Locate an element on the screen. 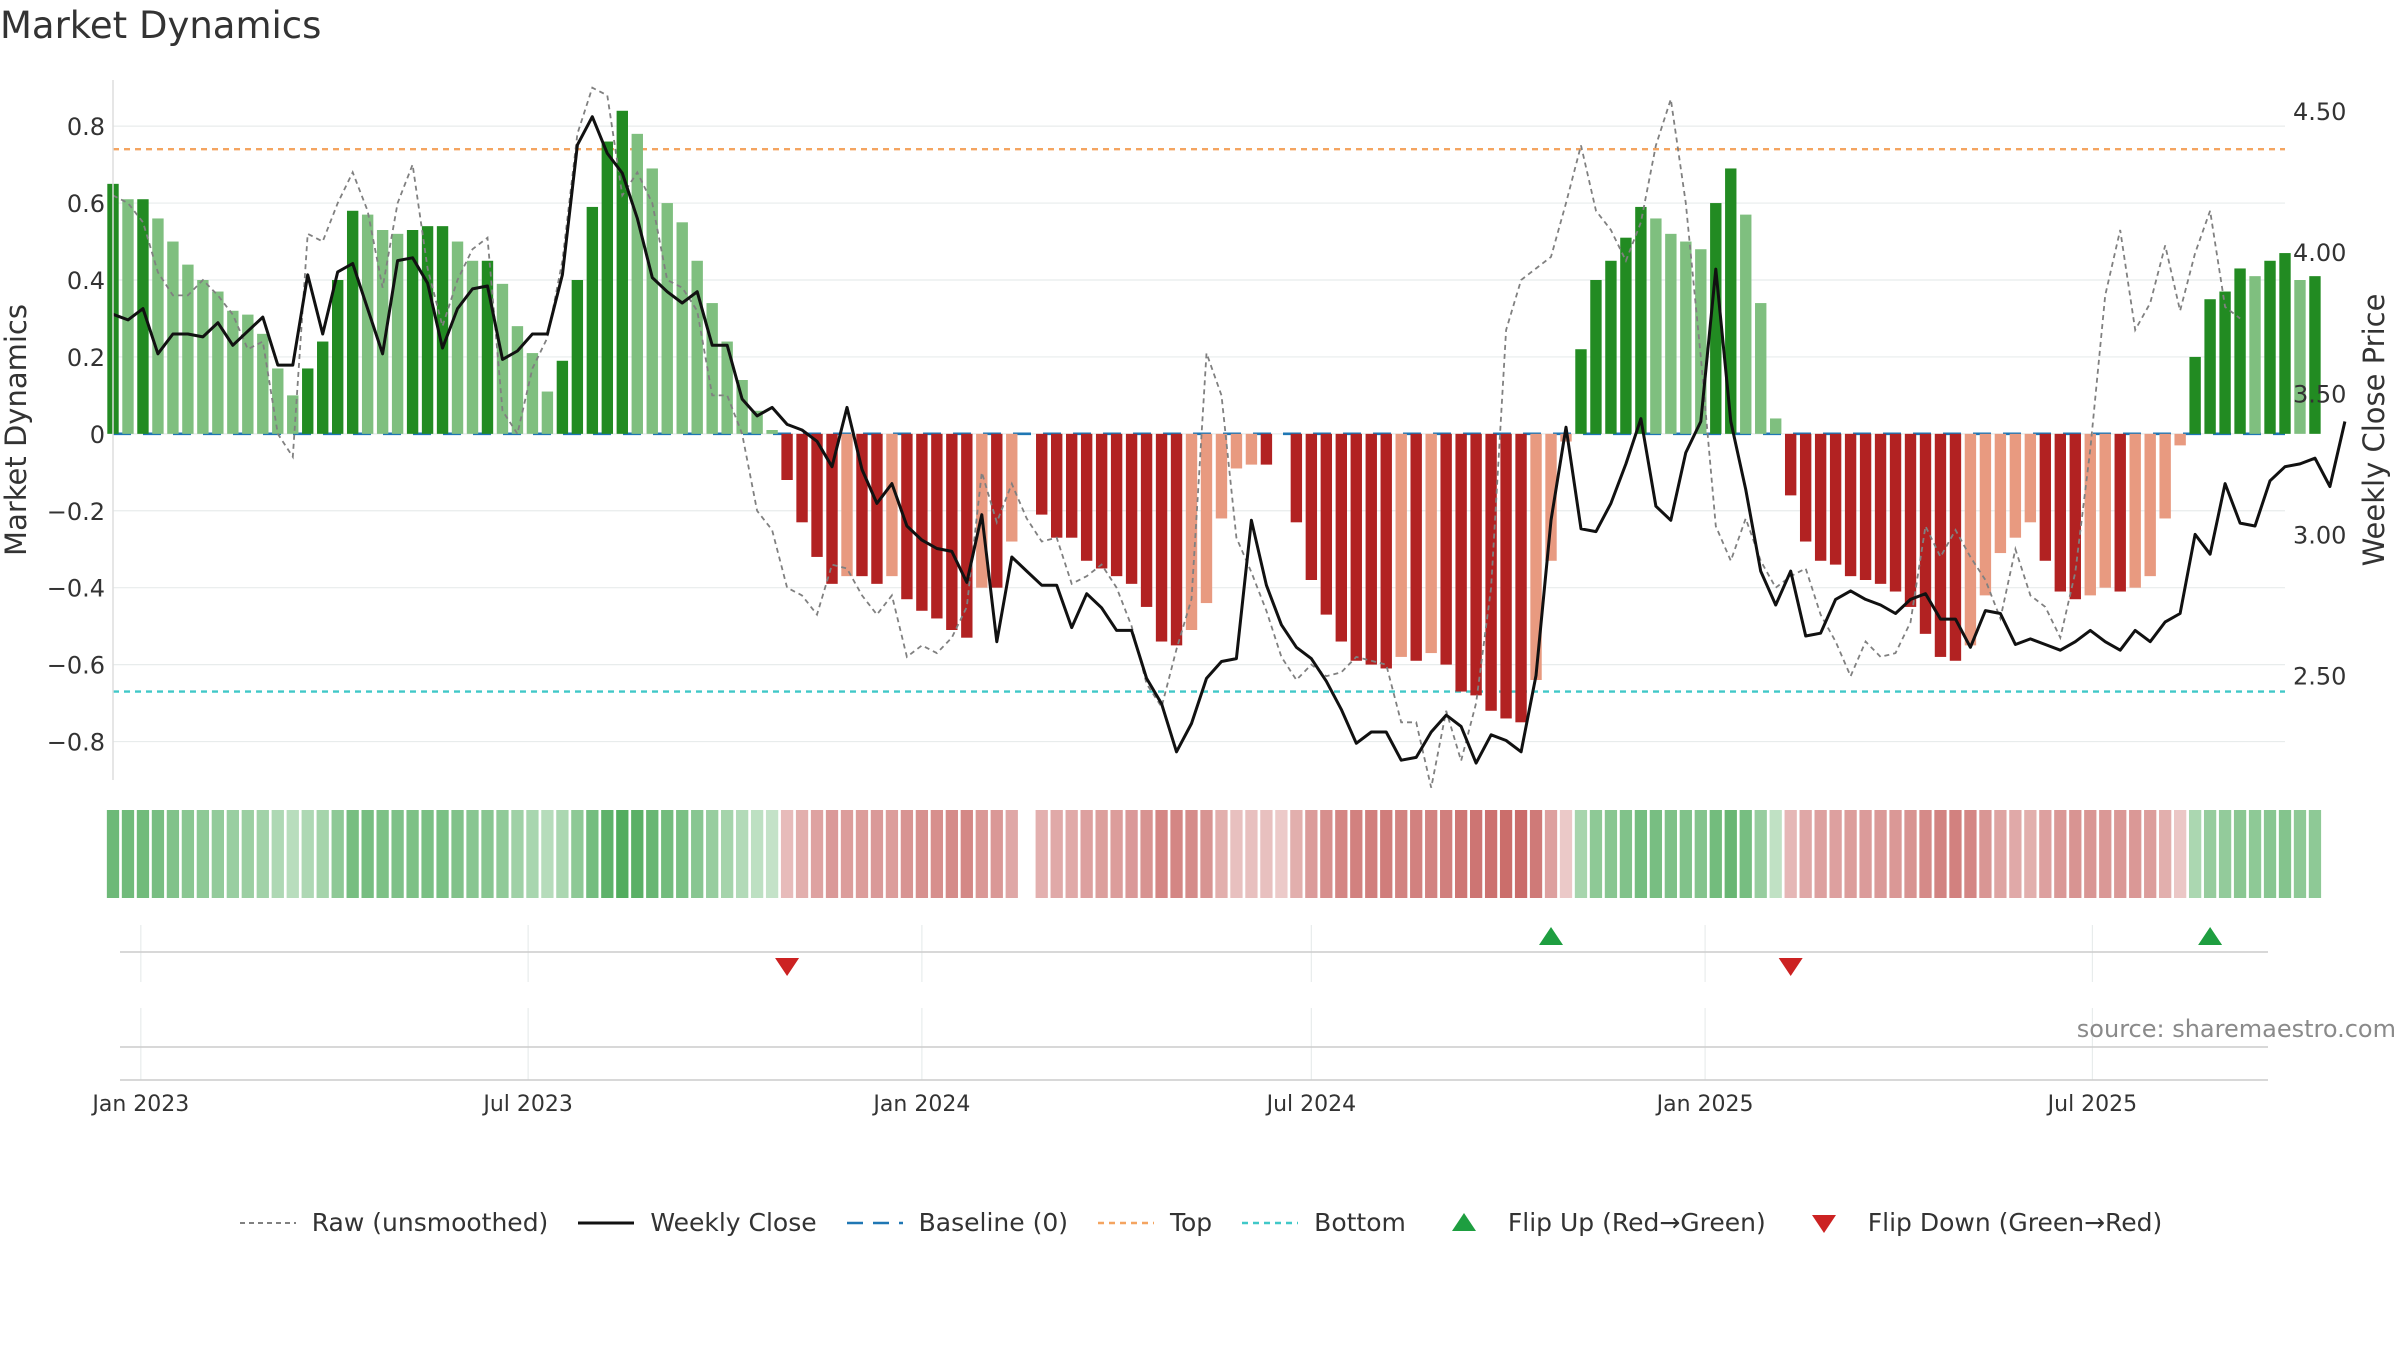 Image resolution: width=2400 pixels, height=1350 pixels. legend-item-flip-down: Flip Down (Green→Red) is located at coordinates (1978, 1222).